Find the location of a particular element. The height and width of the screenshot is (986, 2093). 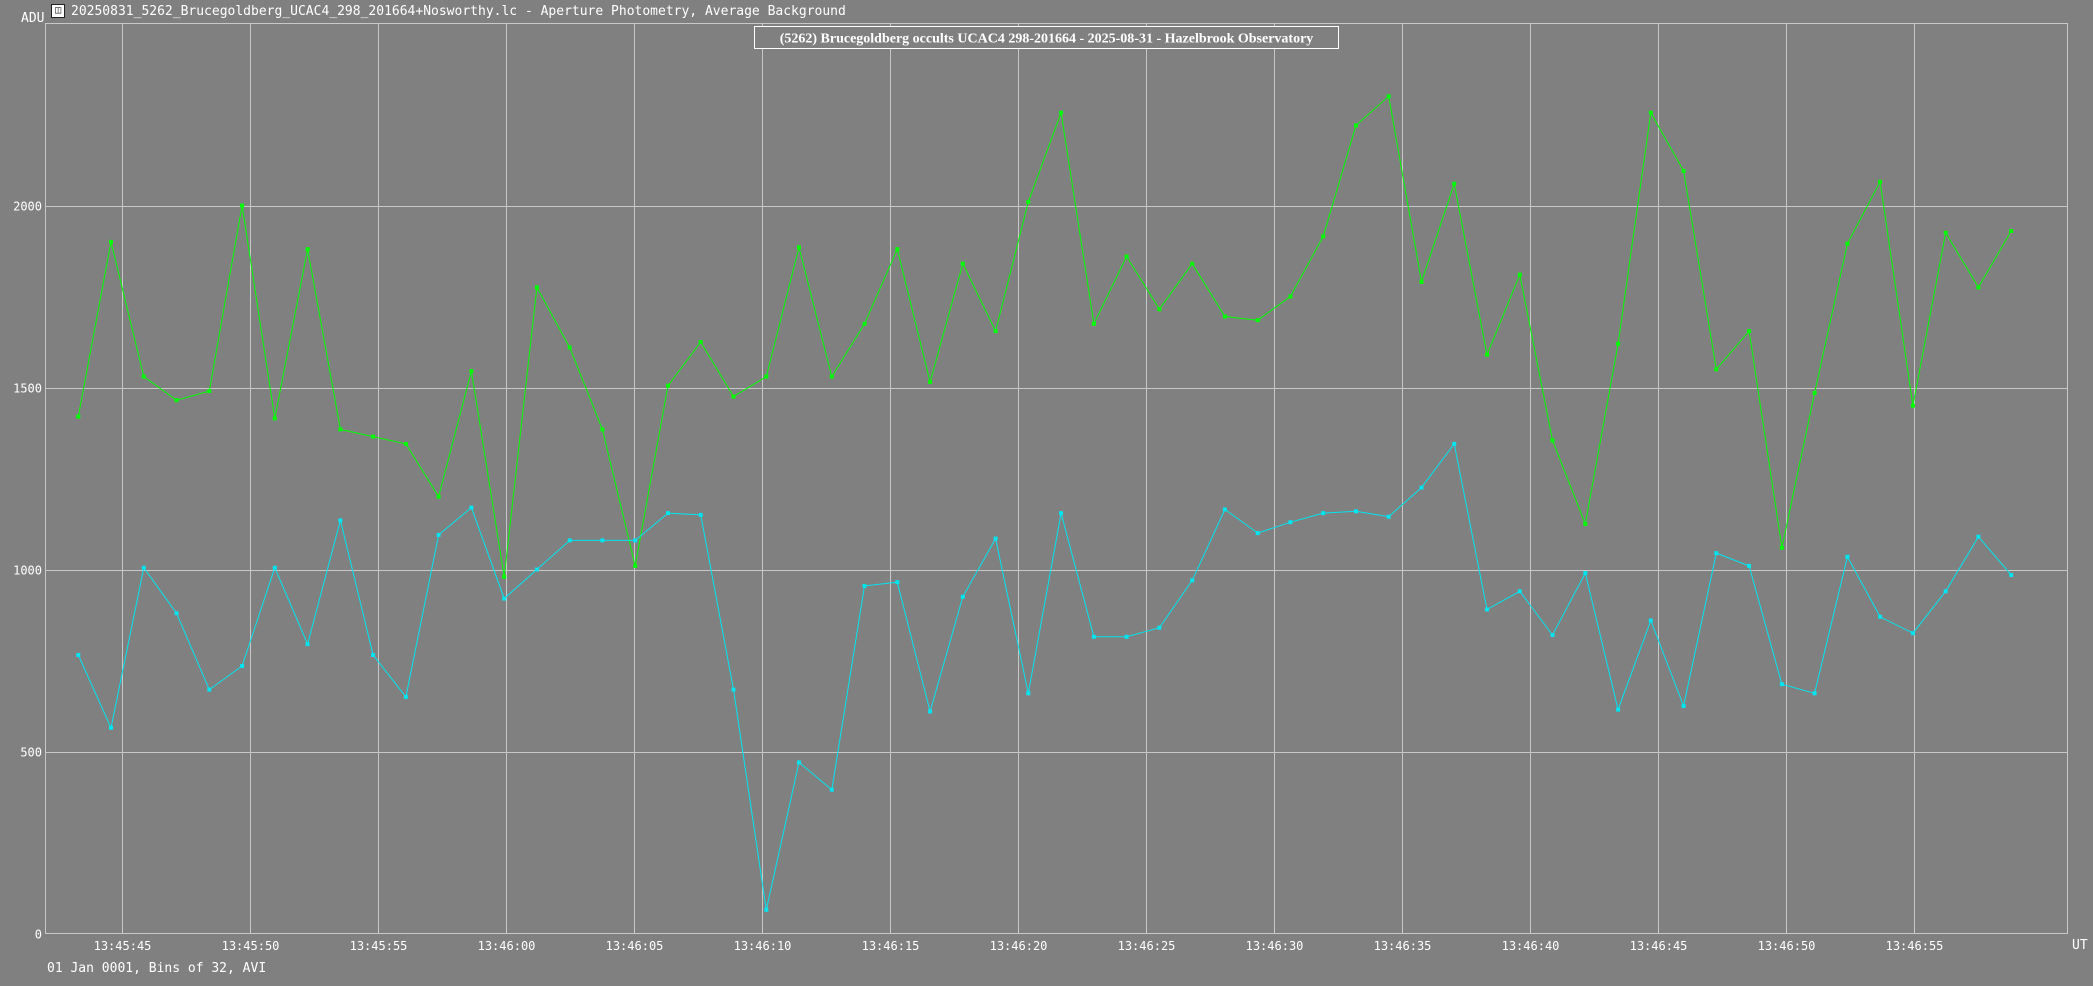

app-icon: ◫ is located at coordinates (58, 11).